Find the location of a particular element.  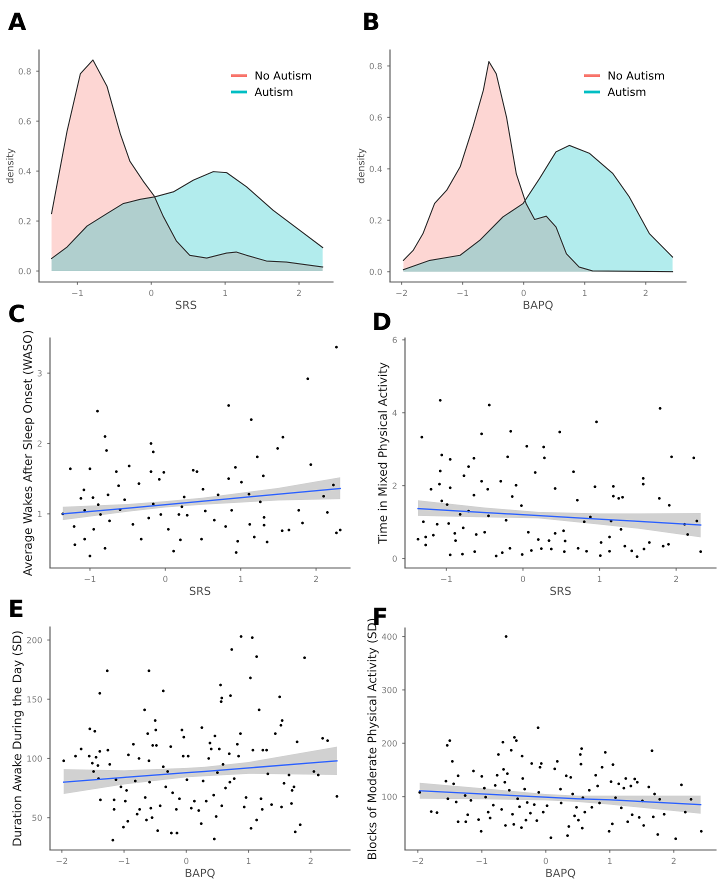

y-axis-title: Duration Awake During the Day (SD) is located at coordinates (18, 738).